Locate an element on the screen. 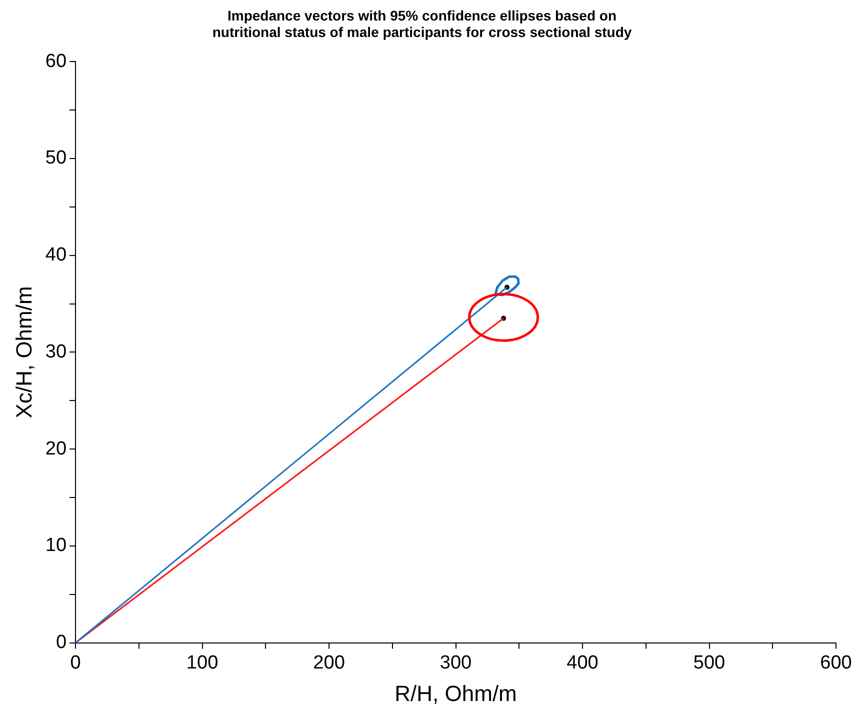 The width and height of the screenshot is (864, 720). x-tick-label: 300 is located at coordinates (456, 663).